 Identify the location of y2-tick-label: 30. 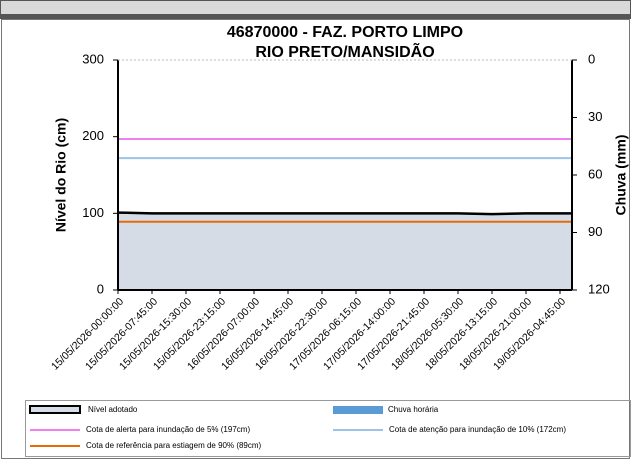
(595, 116).